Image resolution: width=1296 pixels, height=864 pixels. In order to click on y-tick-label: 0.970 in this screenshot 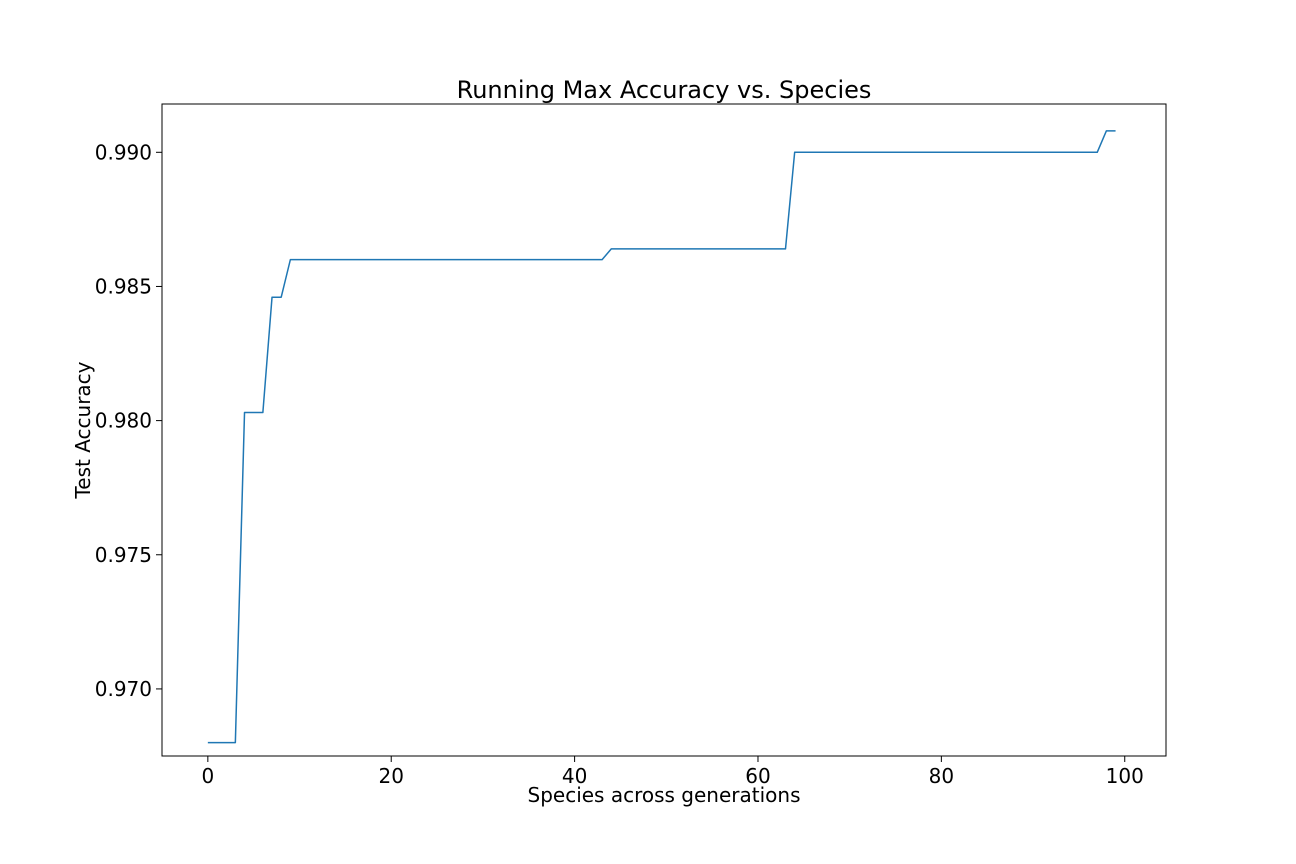, I will do `click(123, 689)`.